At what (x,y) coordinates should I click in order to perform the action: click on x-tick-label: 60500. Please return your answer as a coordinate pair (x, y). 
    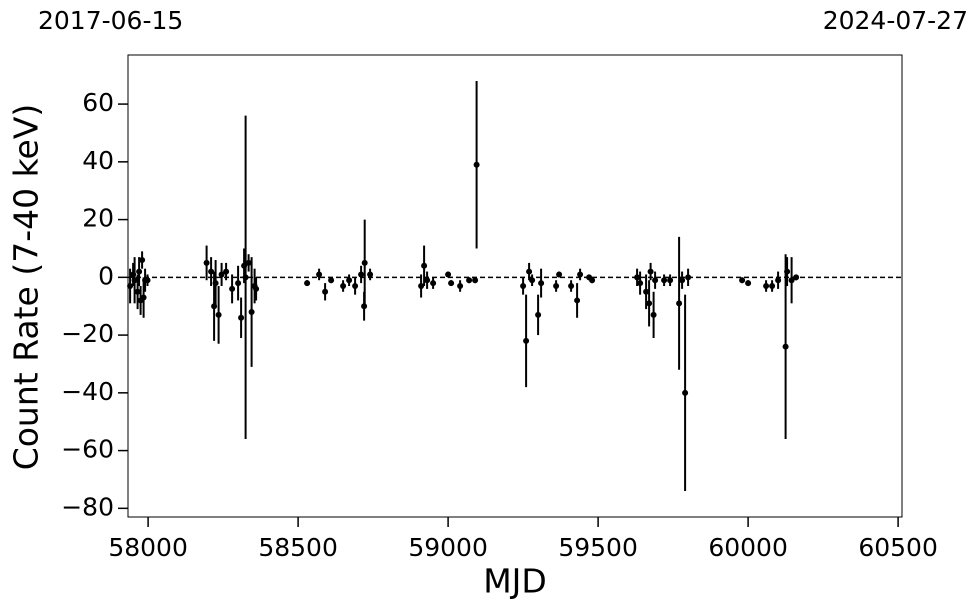
    Looking at the image, I should click on (898, 547).